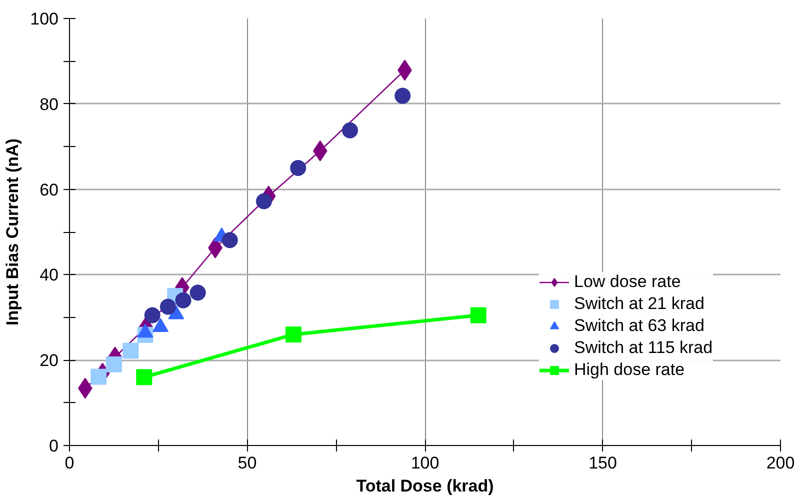 This screenshot has width=811, height=501. What do you see at coordinates (49, 360) in the screenshot?
I see `y-tick-label: 20` at bounding box center [49, 360].